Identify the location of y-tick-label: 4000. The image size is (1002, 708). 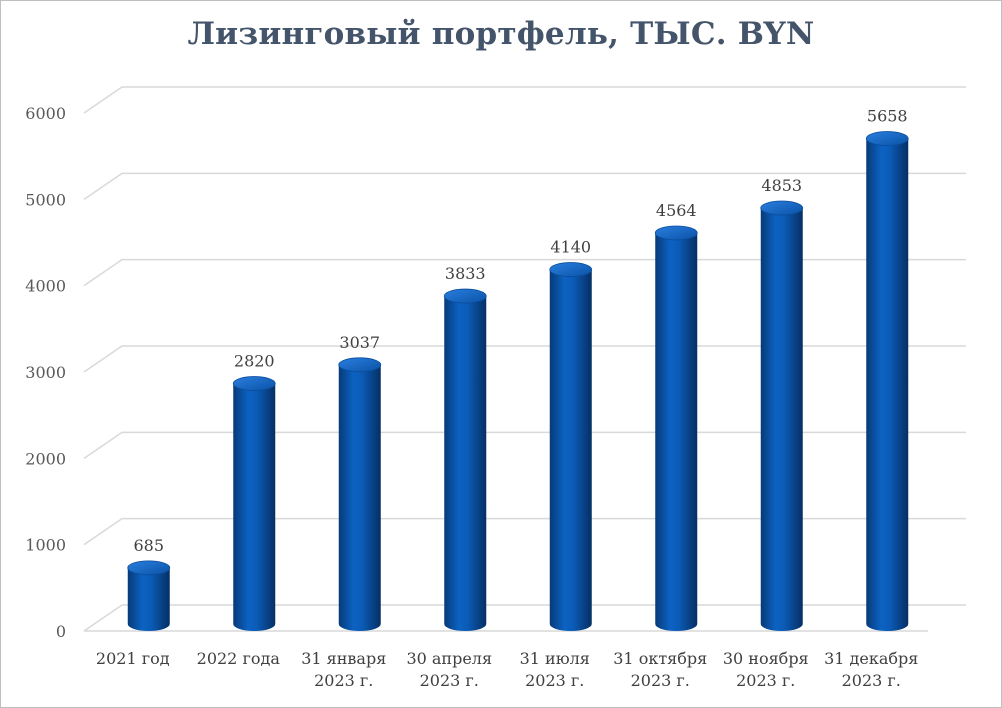
(45, 286).